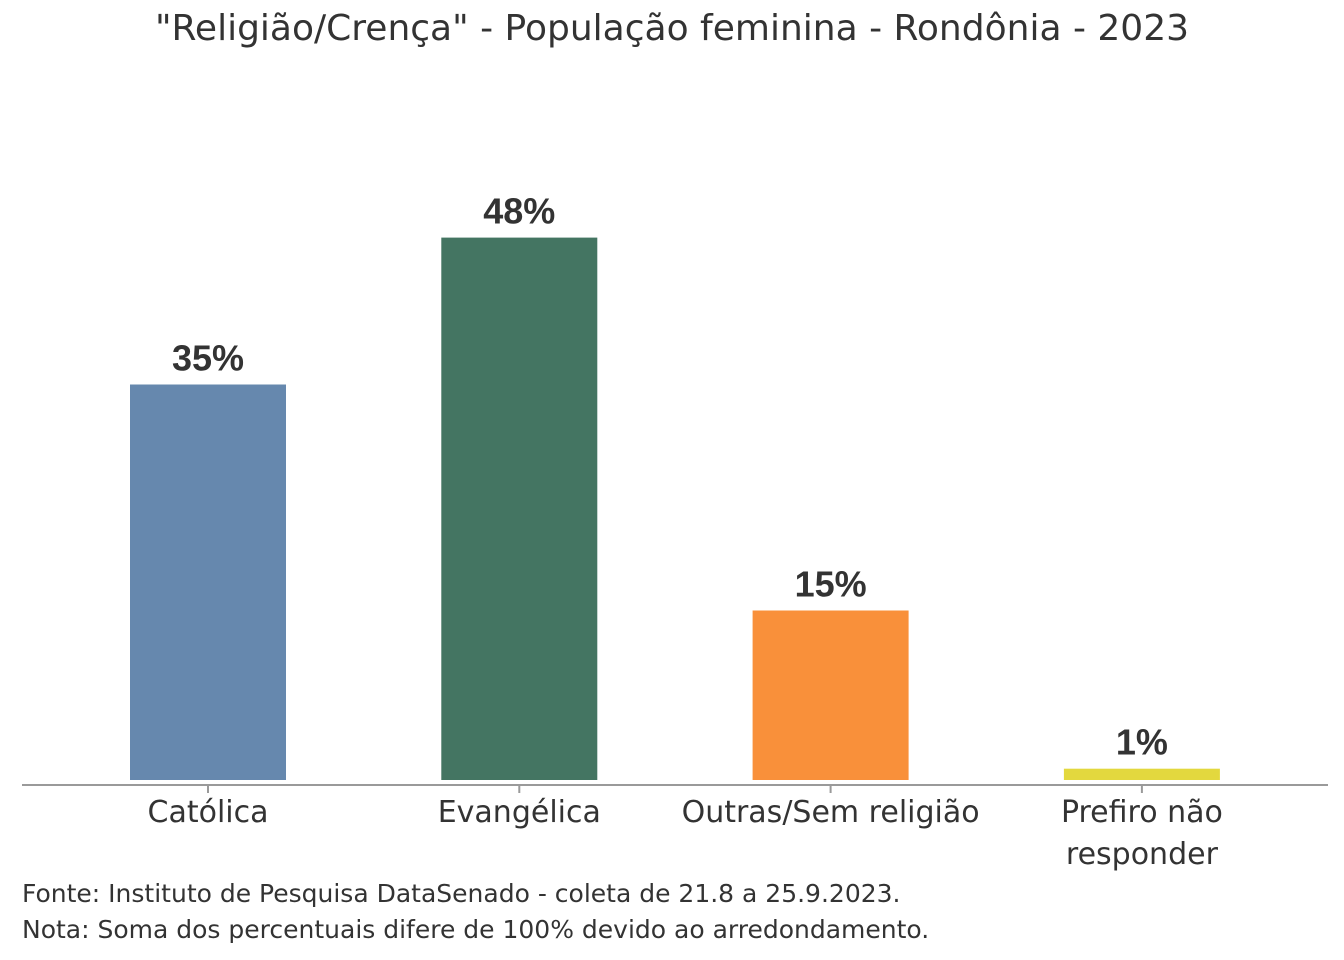 The width and height of the screenshot is (1344, 960). Describe the element at coordinates (519, 211) in the screenshot. I see `value-label-1: 48%` at that location.